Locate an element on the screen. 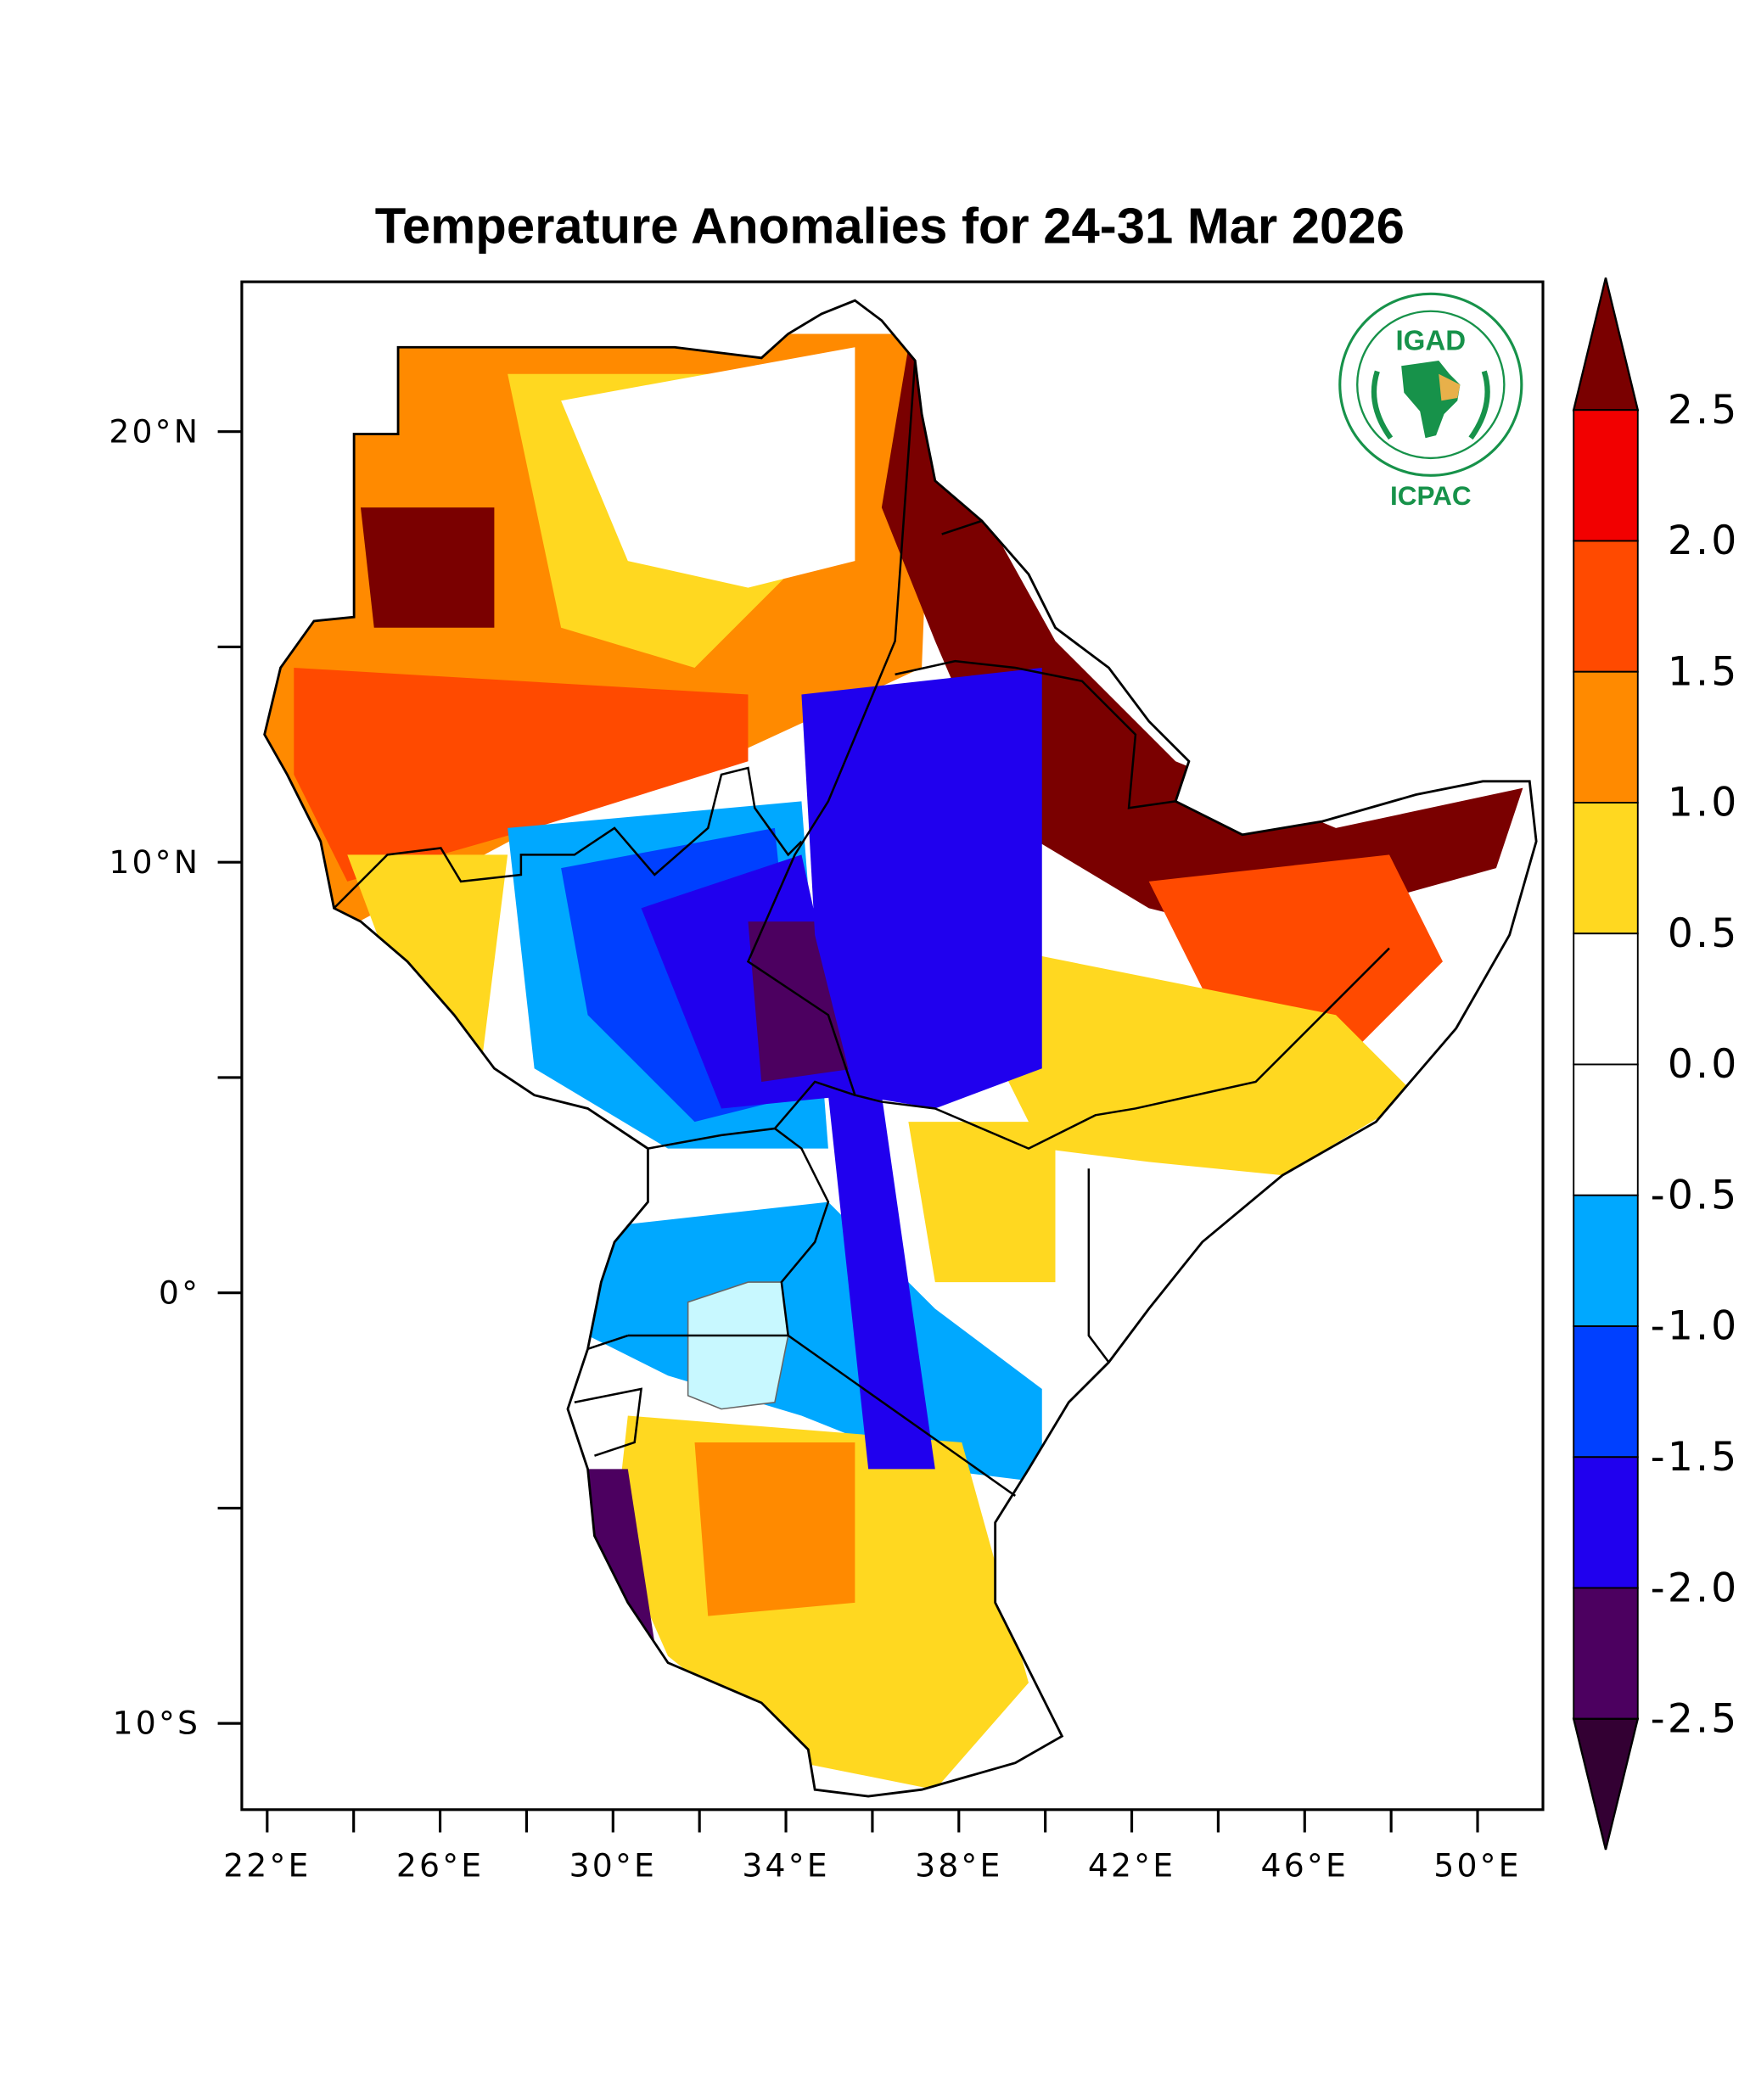  colorbar-label: 1.0 is located at coordinates (1704, 803).